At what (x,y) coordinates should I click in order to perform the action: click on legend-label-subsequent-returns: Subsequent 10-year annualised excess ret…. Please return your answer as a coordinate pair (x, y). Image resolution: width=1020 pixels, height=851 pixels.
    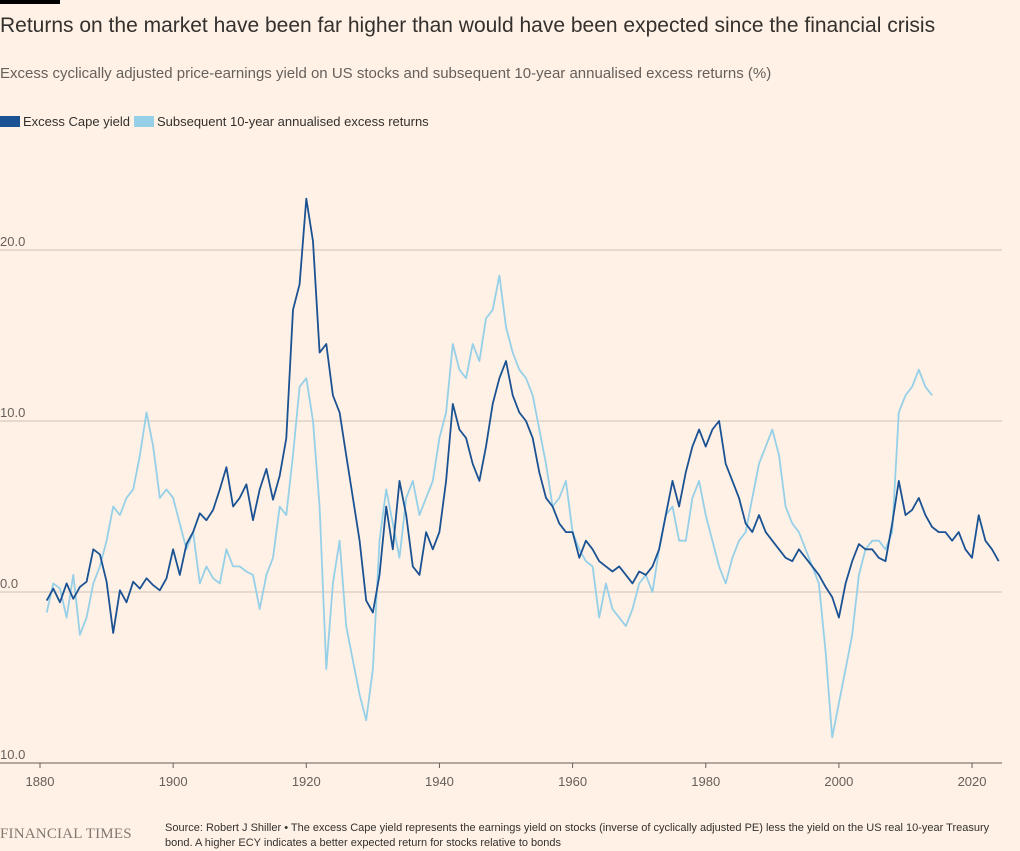
    Looking at the image, I should click on (292, 121).